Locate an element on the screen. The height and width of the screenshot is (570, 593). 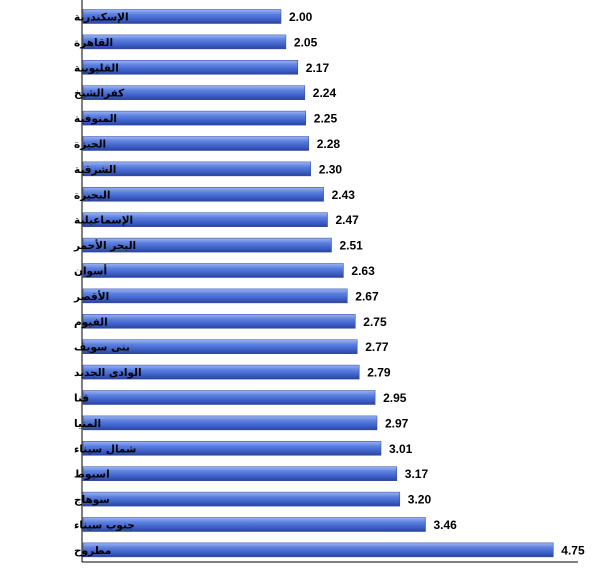
category-label: البحر الأحمر is located at coordinates (104, 245).